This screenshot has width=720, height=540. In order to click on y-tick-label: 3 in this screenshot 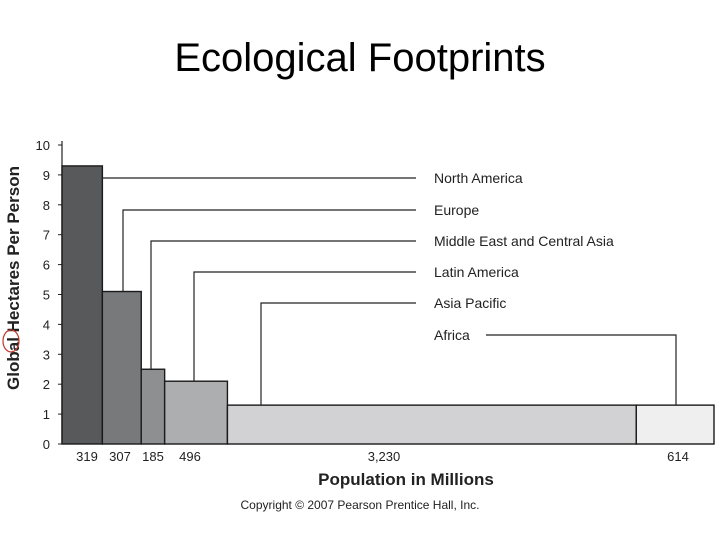, I will do `click(46, 354)`.